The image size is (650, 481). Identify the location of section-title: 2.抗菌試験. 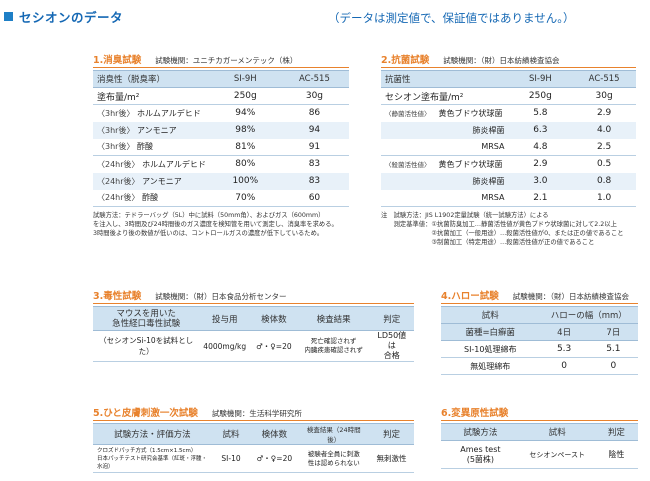
(405, 60).